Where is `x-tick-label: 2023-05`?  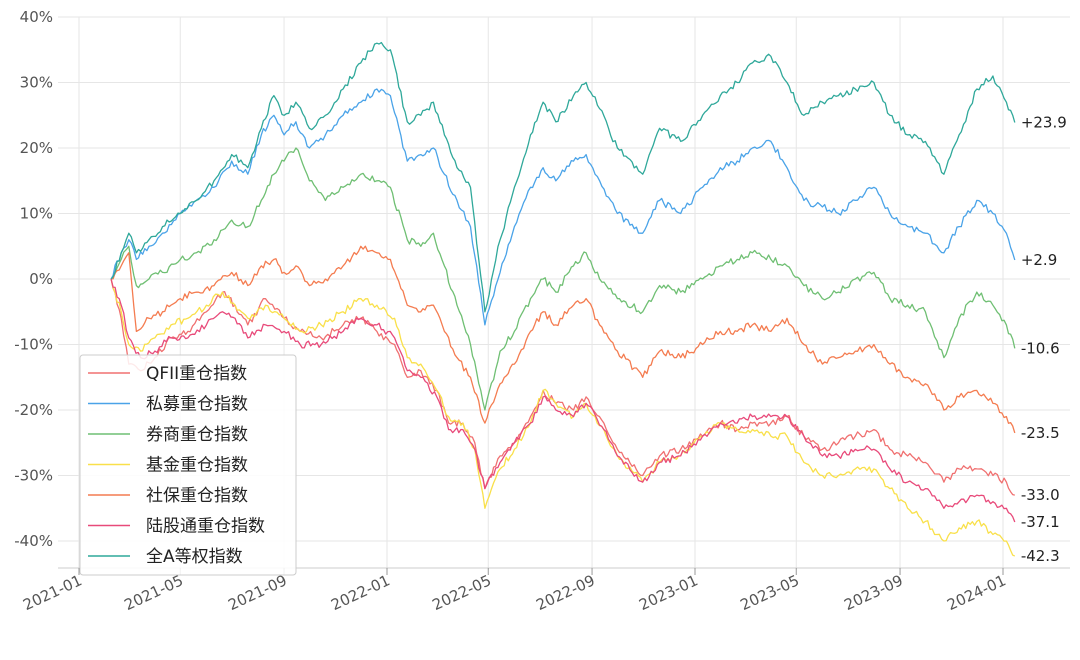 x-tick-label: 2023-05 is located at coordinates (770, 592).